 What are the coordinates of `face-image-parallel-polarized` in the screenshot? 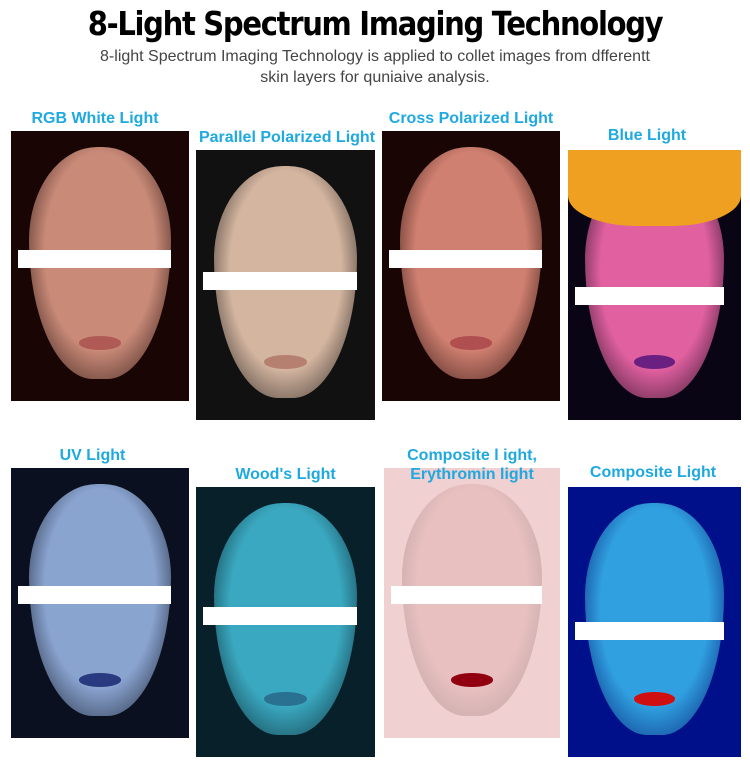 It's located at (285, 285).